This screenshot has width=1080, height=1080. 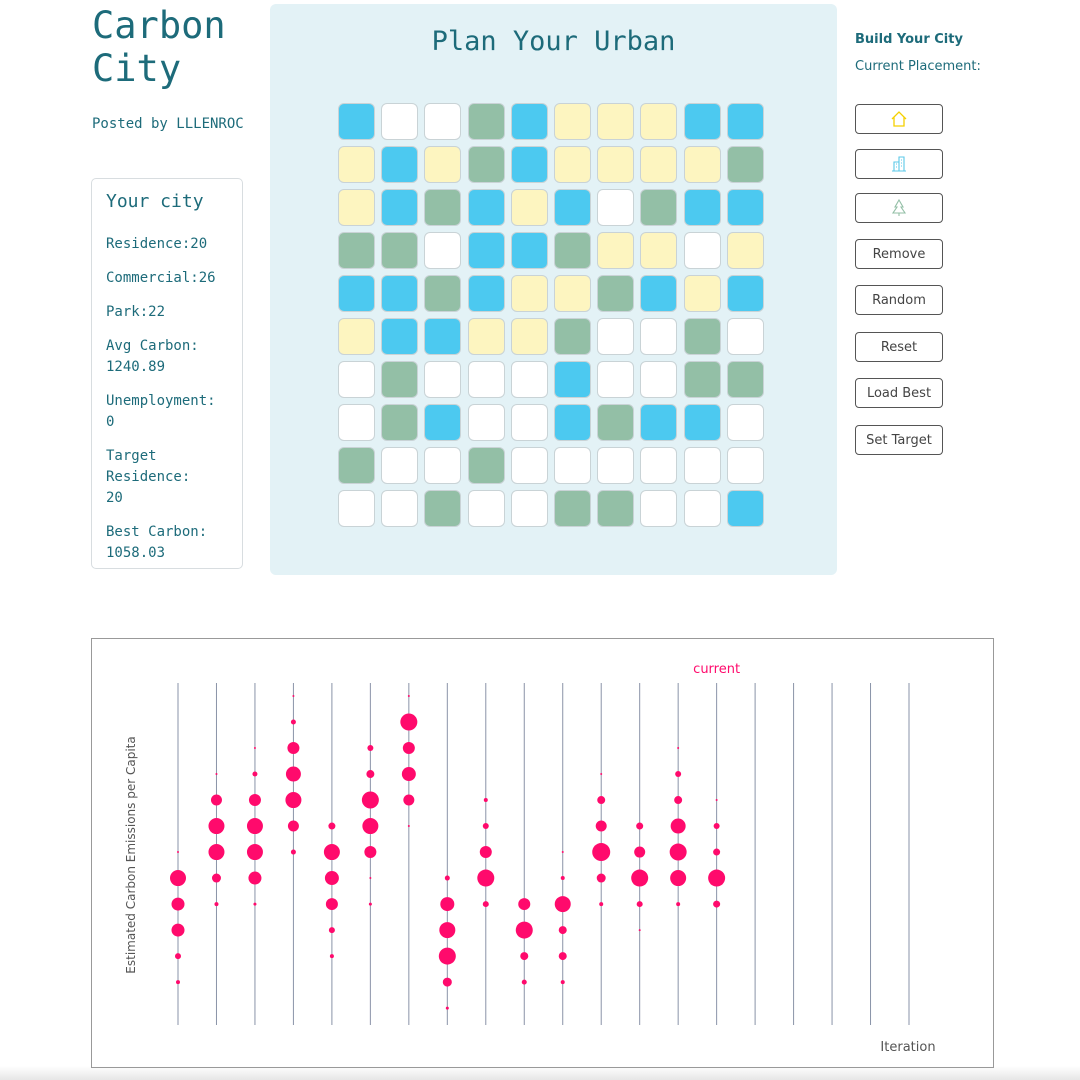 I want to click on button: Set Target, so click(x=899, y=440).